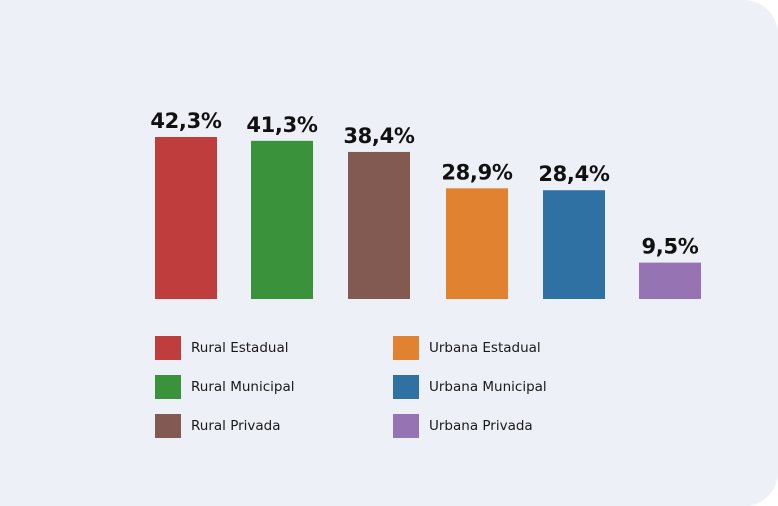 The image size is (778, 506). What do you see at coordinates (477, 172) in the screenshot?
I see `bar-value-label: 28,9%` at bounding box center [477, 172].